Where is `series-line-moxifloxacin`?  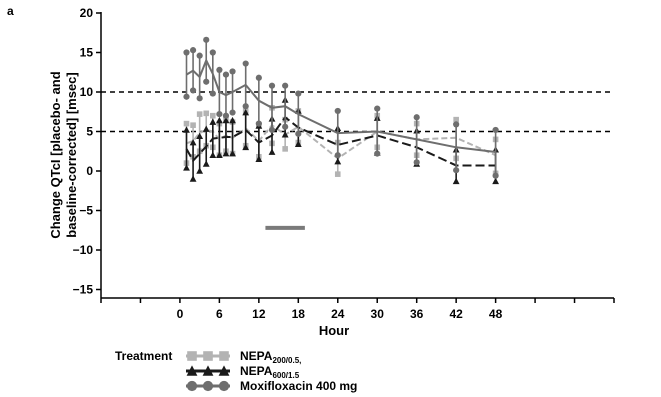 series-line-moxifloxacin is located at coordinates (340, 105).